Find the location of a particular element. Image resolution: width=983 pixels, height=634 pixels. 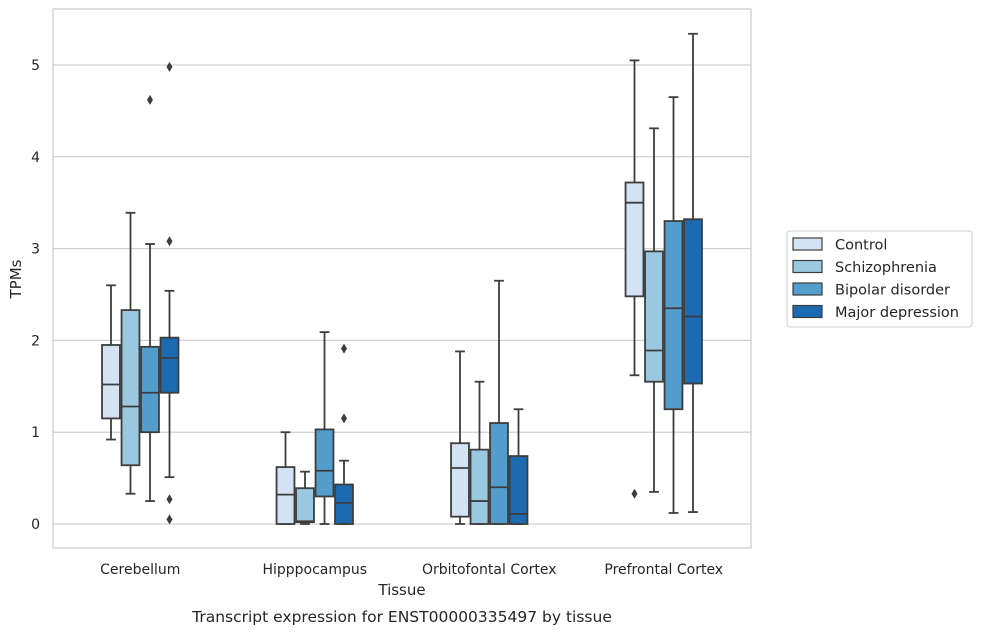

legend-label: Control is located at coordinates (861, 246).